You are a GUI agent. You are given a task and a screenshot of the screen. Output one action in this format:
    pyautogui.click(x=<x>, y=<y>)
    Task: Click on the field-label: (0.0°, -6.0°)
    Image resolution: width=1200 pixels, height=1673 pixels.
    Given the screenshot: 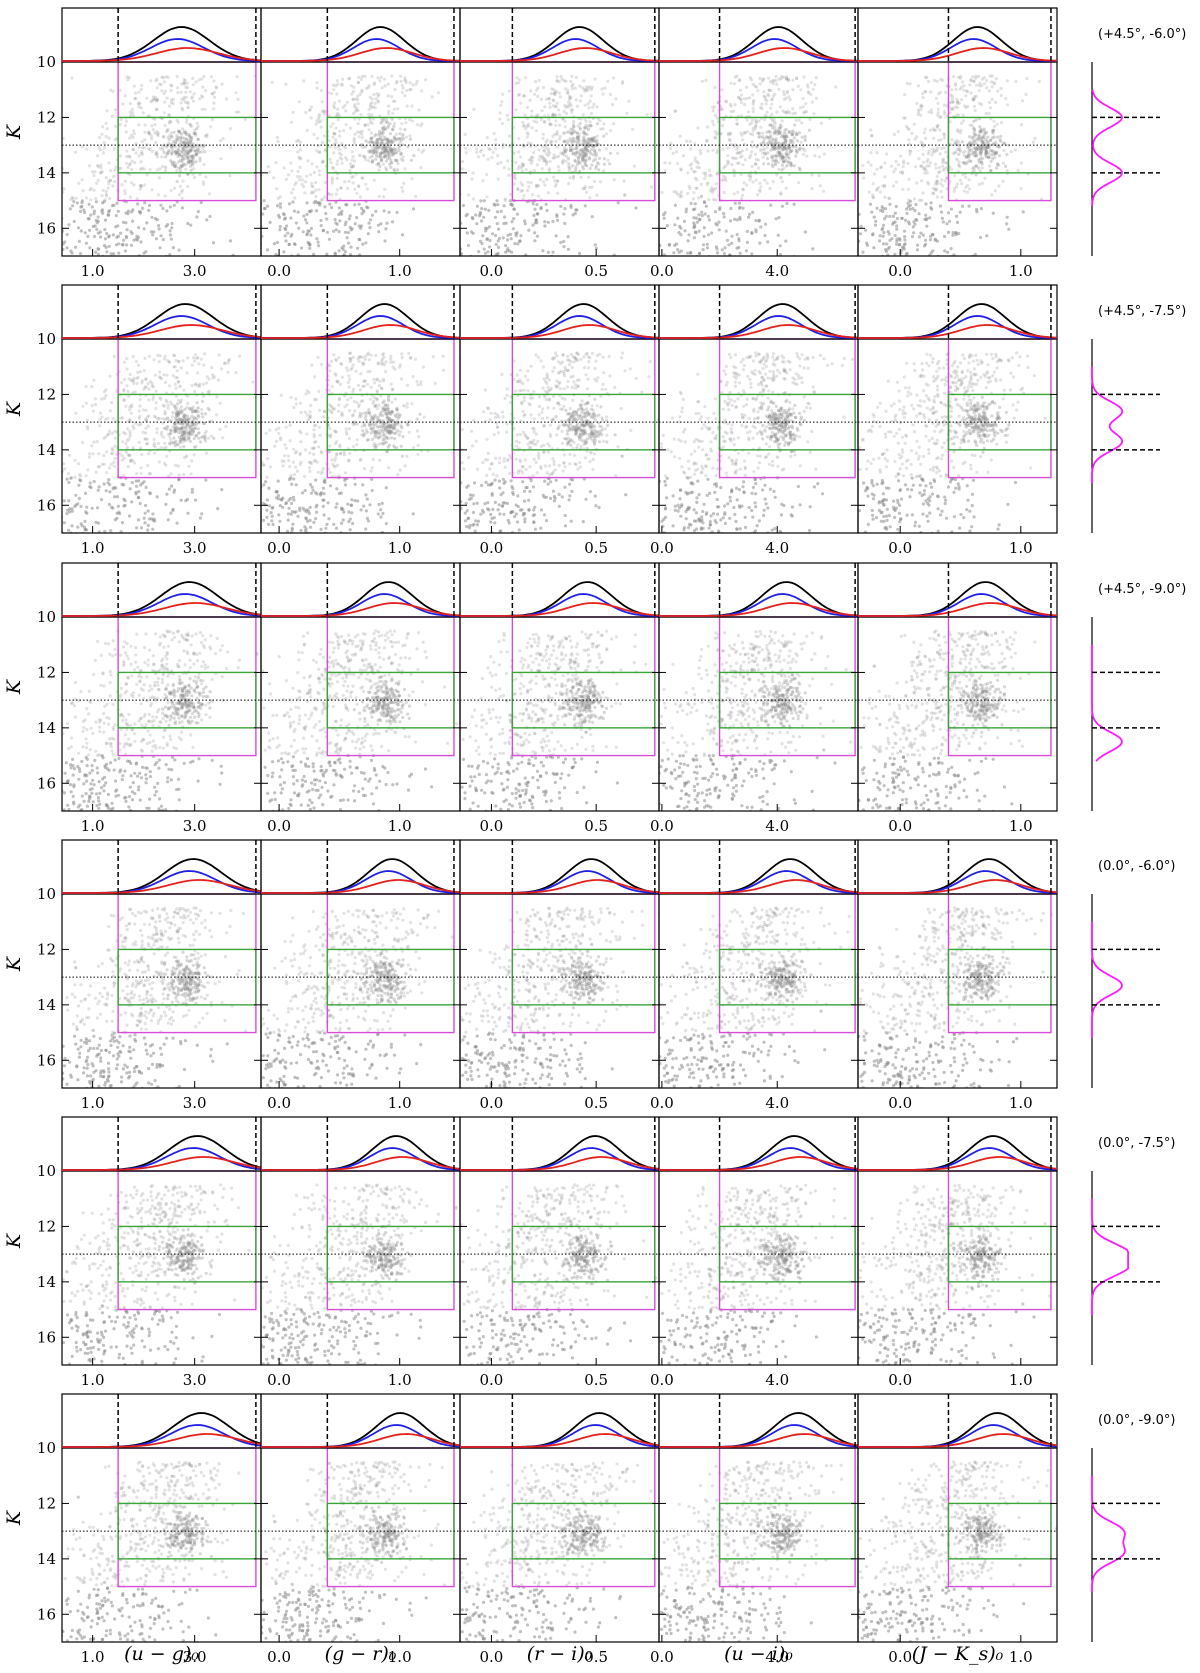 What is the action you would take?
    pyautogui.click(x=1136, y=866)
    